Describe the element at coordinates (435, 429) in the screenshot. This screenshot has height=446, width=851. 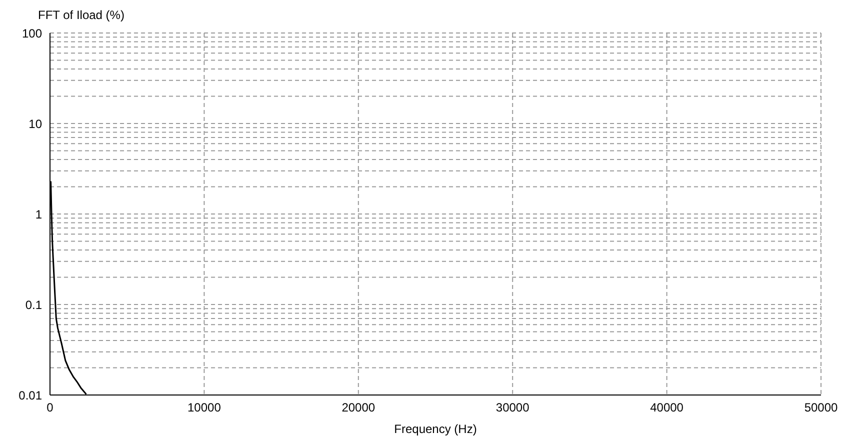
I see `x-axis-title: Frequency (Hz)` at that location.